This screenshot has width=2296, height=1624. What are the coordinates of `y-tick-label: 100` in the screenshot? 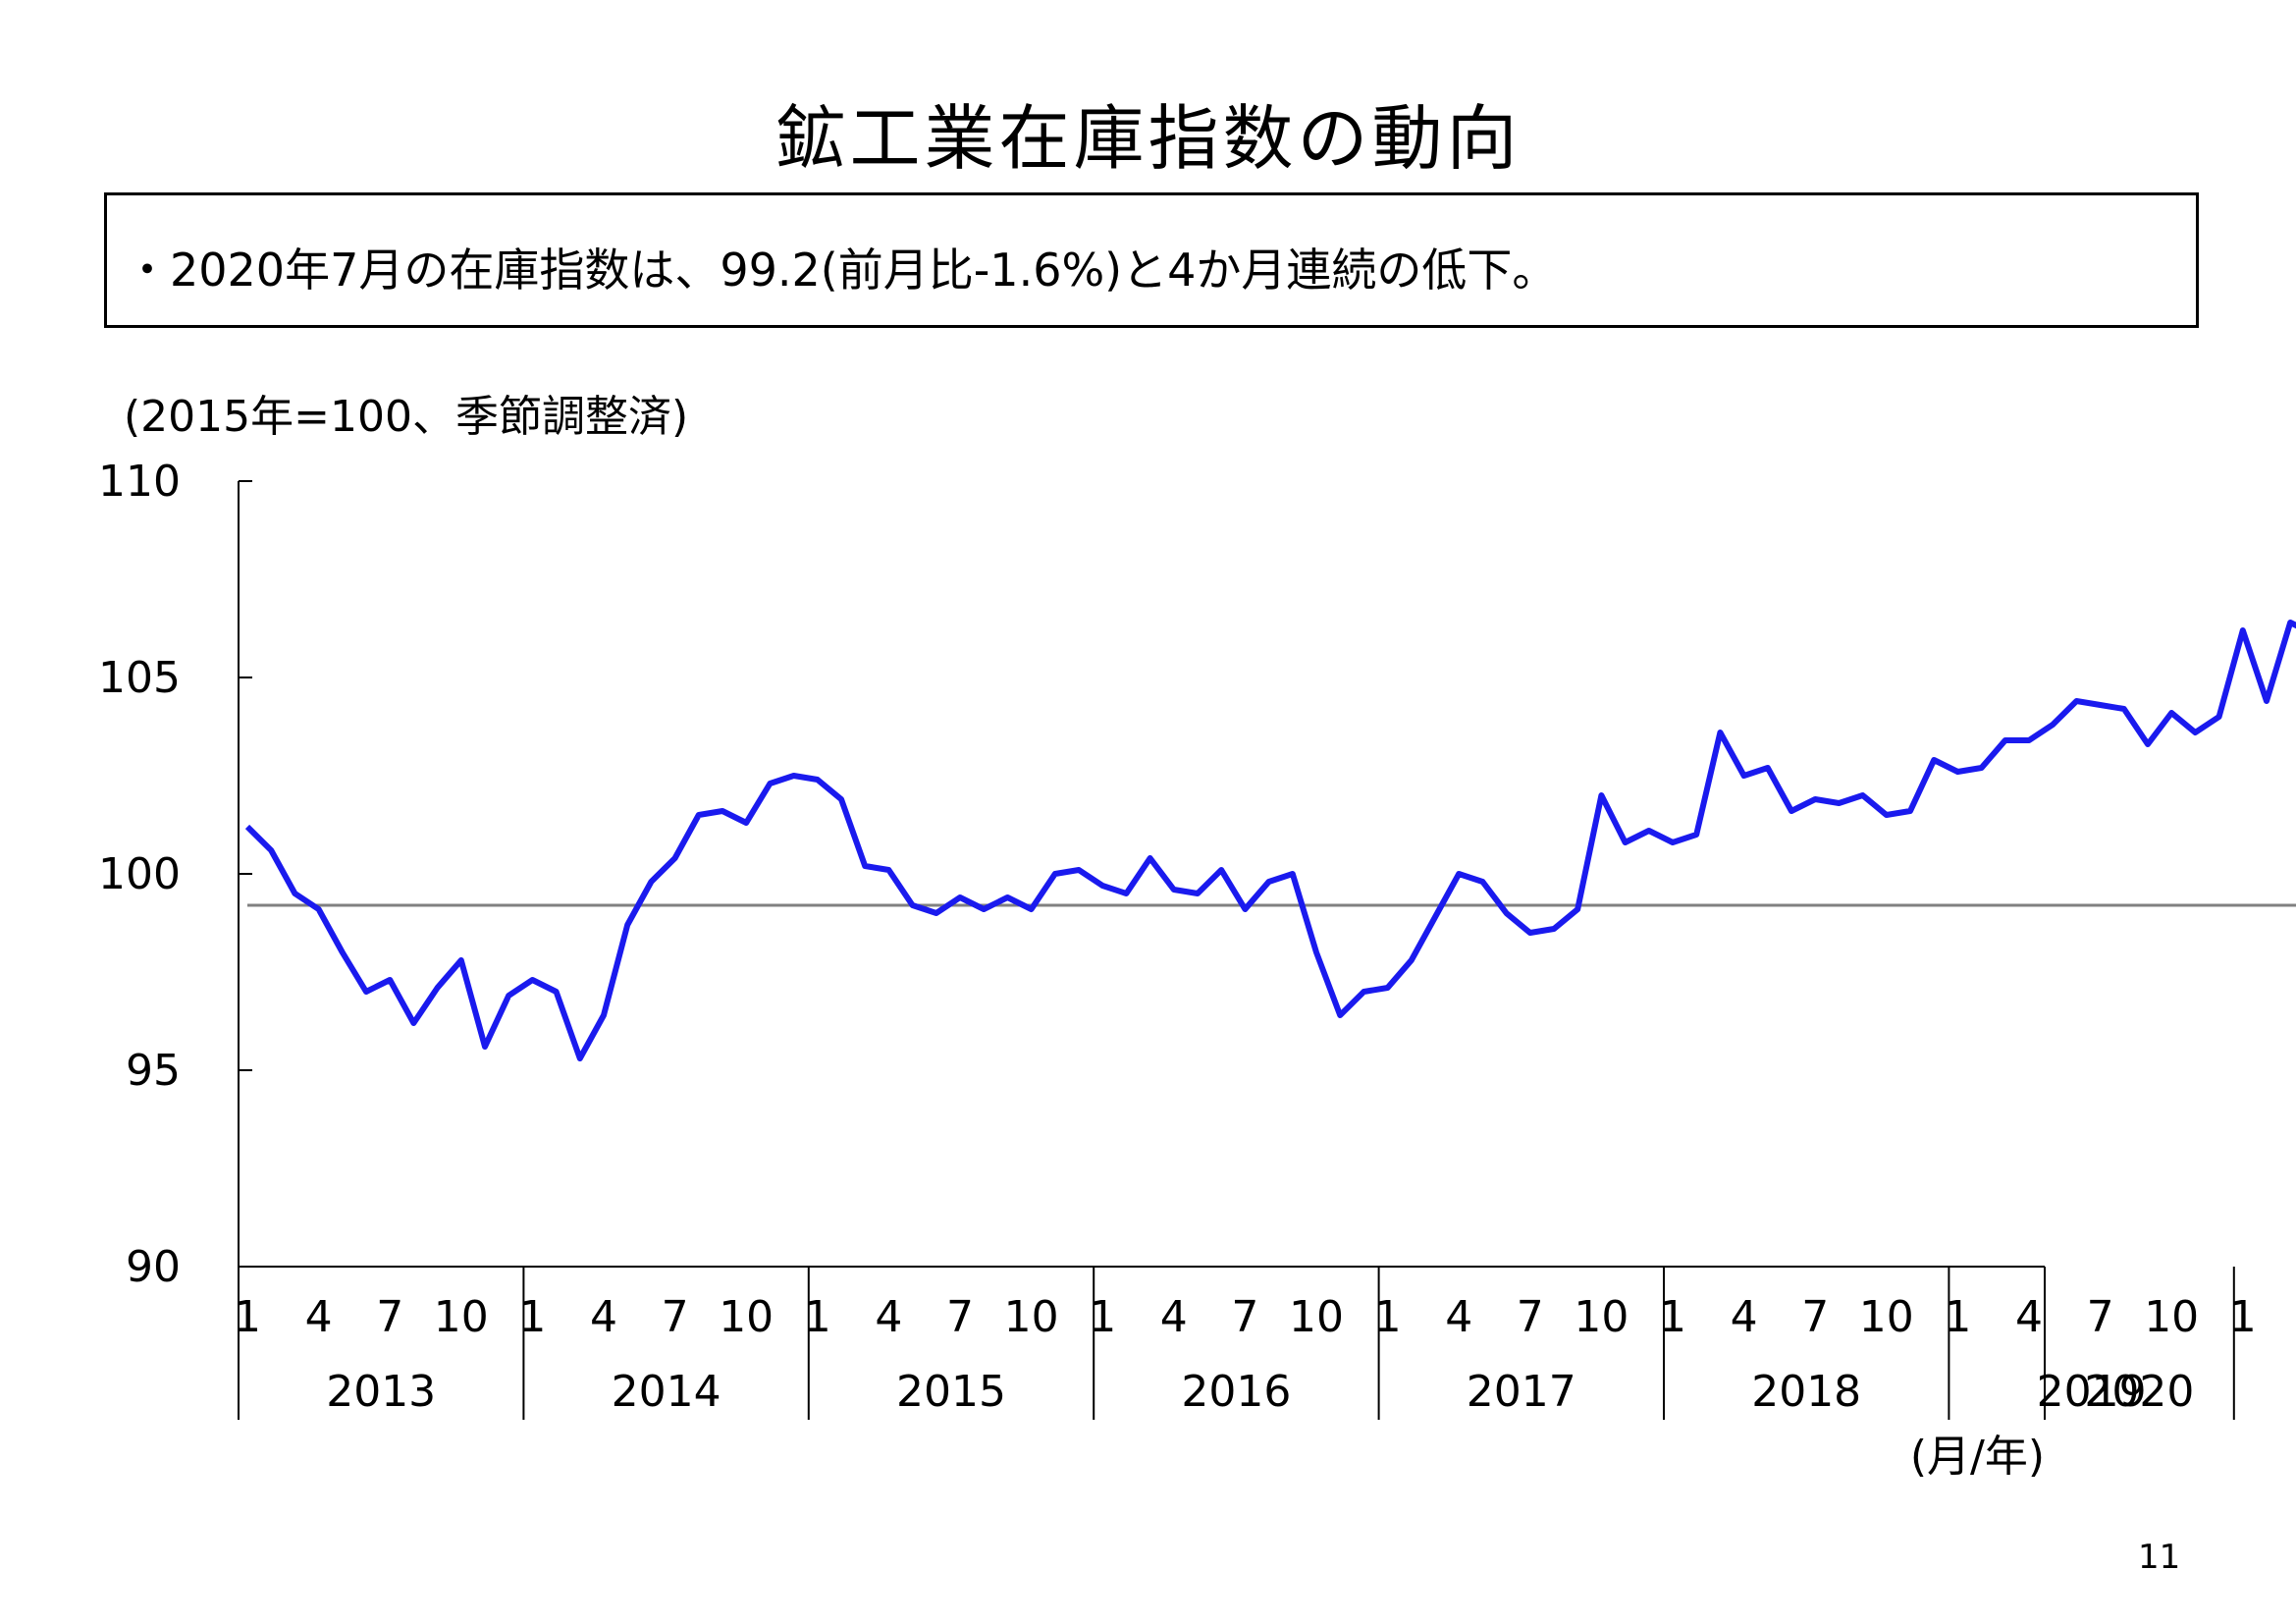 It's located at (139, 874).